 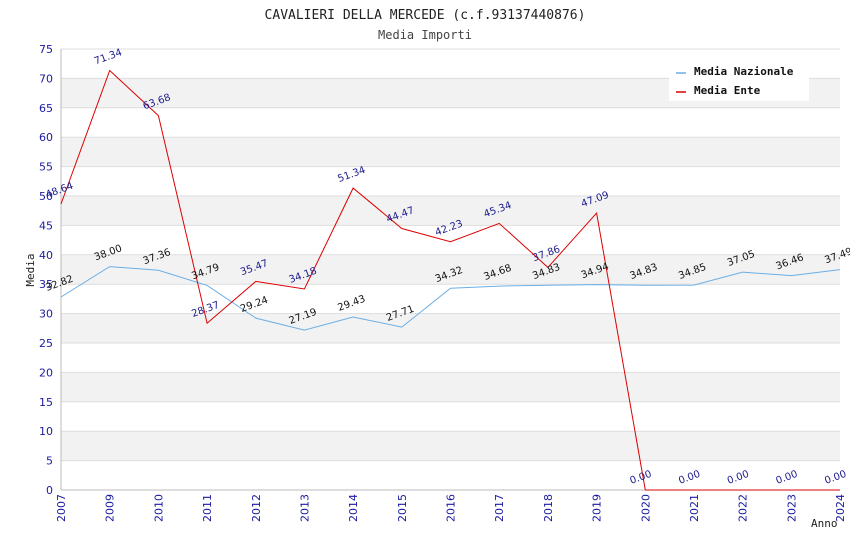 I want to click on y-tick-labels: 0 5 10 15 20 25 30 35 40 45 50 55 60 65 70 75, so click(x=46, y=270).